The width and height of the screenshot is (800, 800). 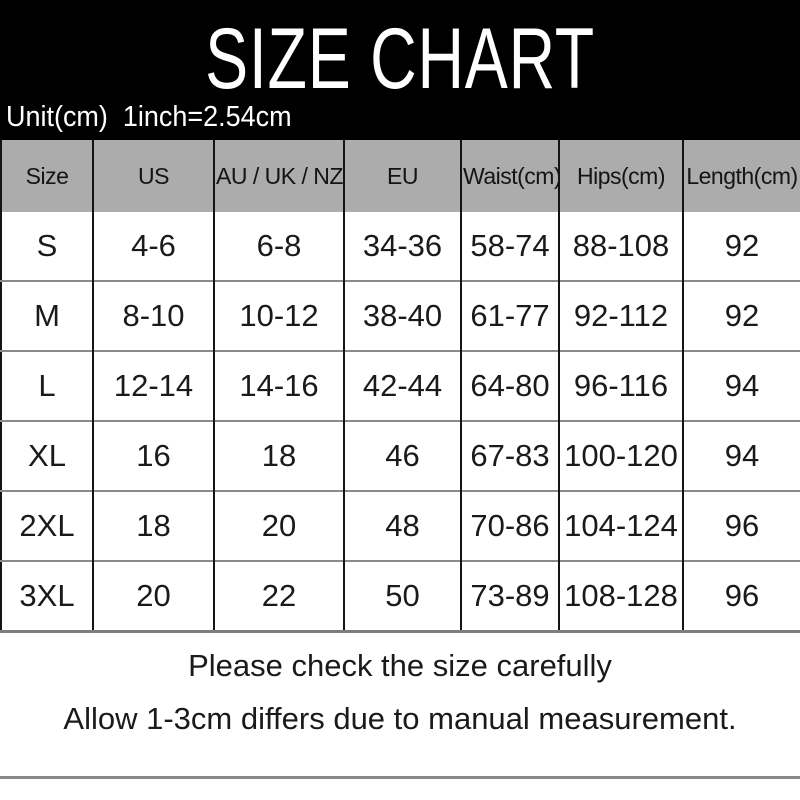 What do you see at coordinates (400, 59) in the screenshot?
I see `page-title: SIZE CHART` at bounding box center [400, 59].